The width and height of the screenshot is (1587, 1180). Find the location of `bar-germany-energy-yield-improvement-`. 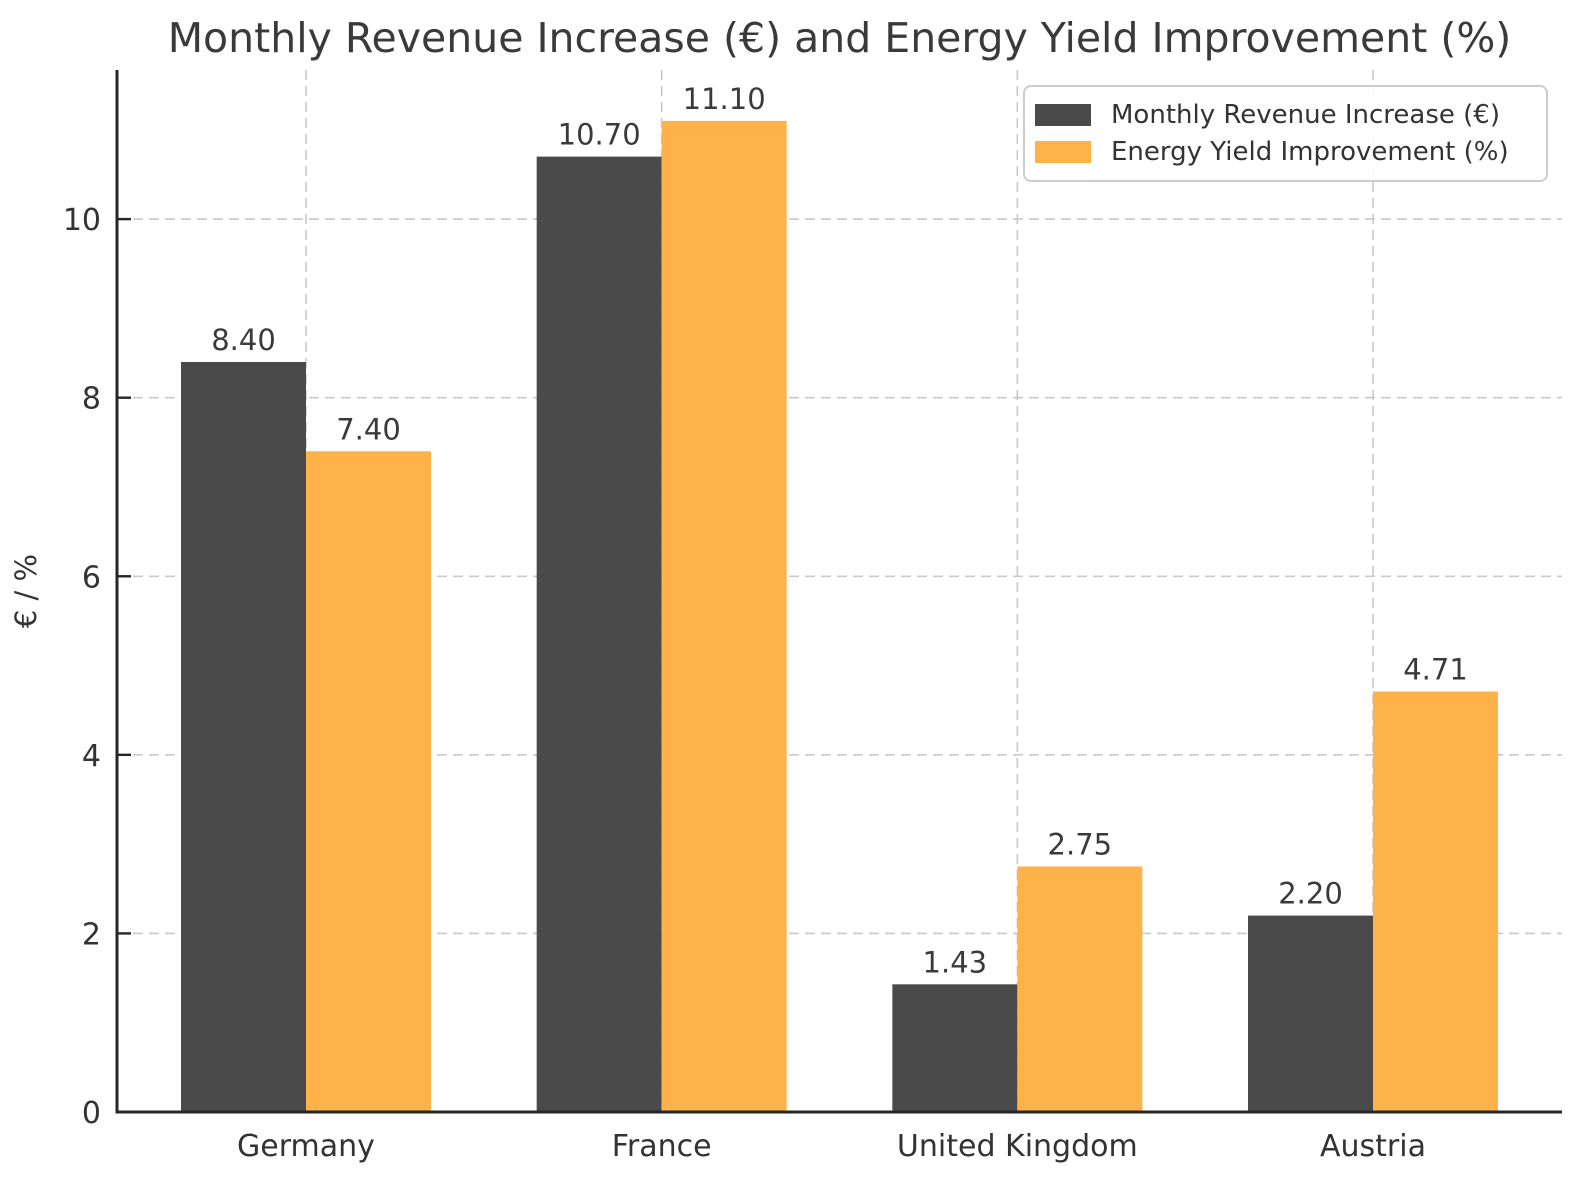

bar-germany-energy-yield-improvement- is located at coordinates (368, 781).